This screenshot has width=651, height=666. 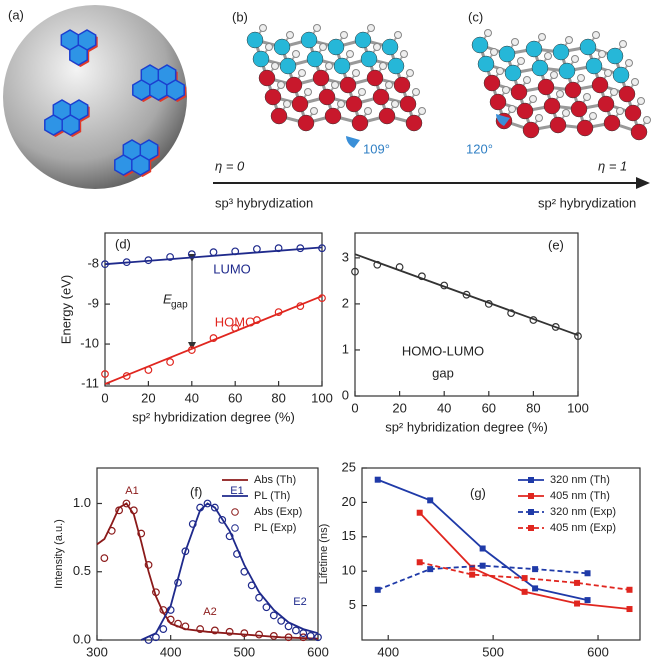 I want to click on x-tick-label: 60, so click(x=489, y=407).